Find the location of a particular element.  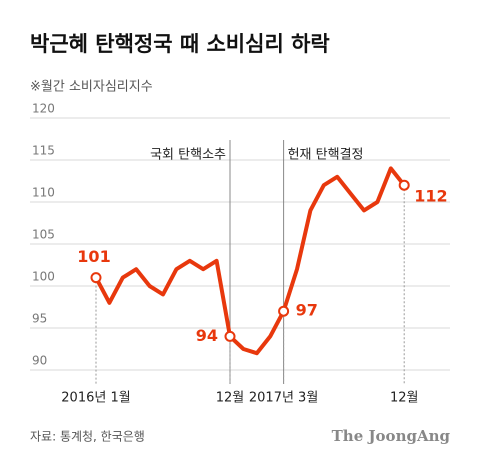

y-tick-label: 100 is located at coordinates (43, 277).